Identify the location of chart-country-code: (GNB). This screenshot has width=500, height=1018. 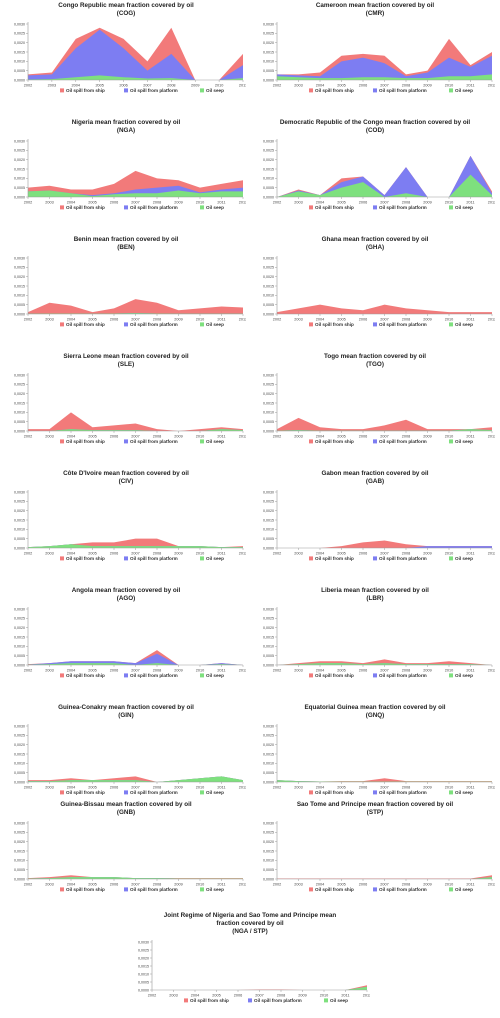
(126, 812).